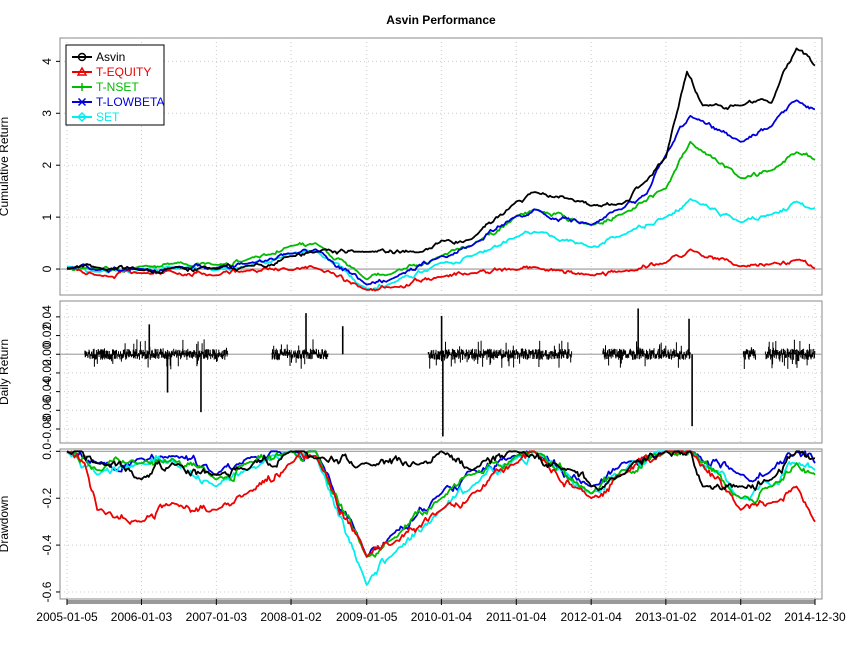 The image size is (864, 648). I want to click on circle-marker-icon, so click(82, 57).